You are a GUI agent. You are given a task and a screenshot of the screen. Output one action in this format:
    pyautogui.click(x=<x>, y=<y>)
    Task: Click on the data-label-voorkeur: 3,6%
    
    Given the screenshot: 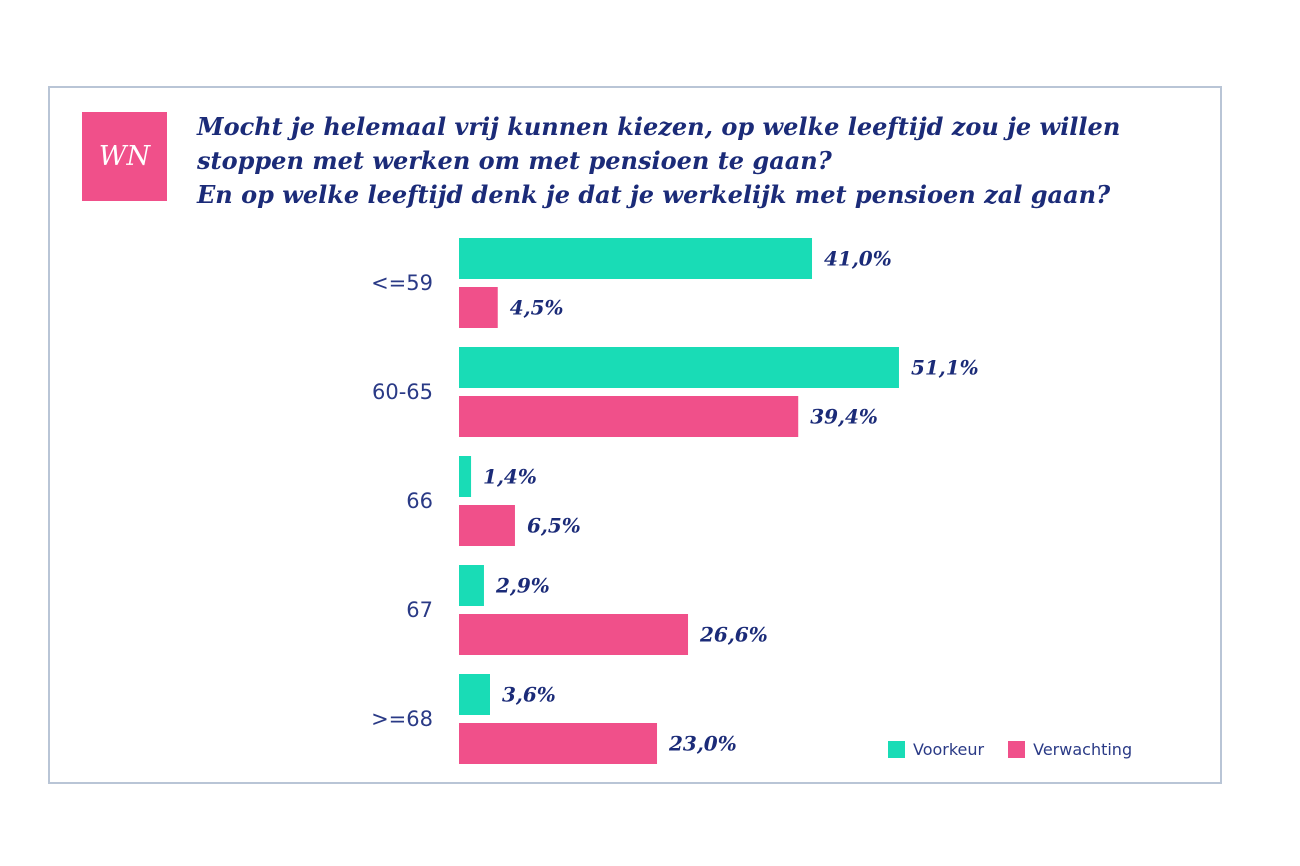 What is the action you would take?
    pyautogui.click(x=529, y=695)
    